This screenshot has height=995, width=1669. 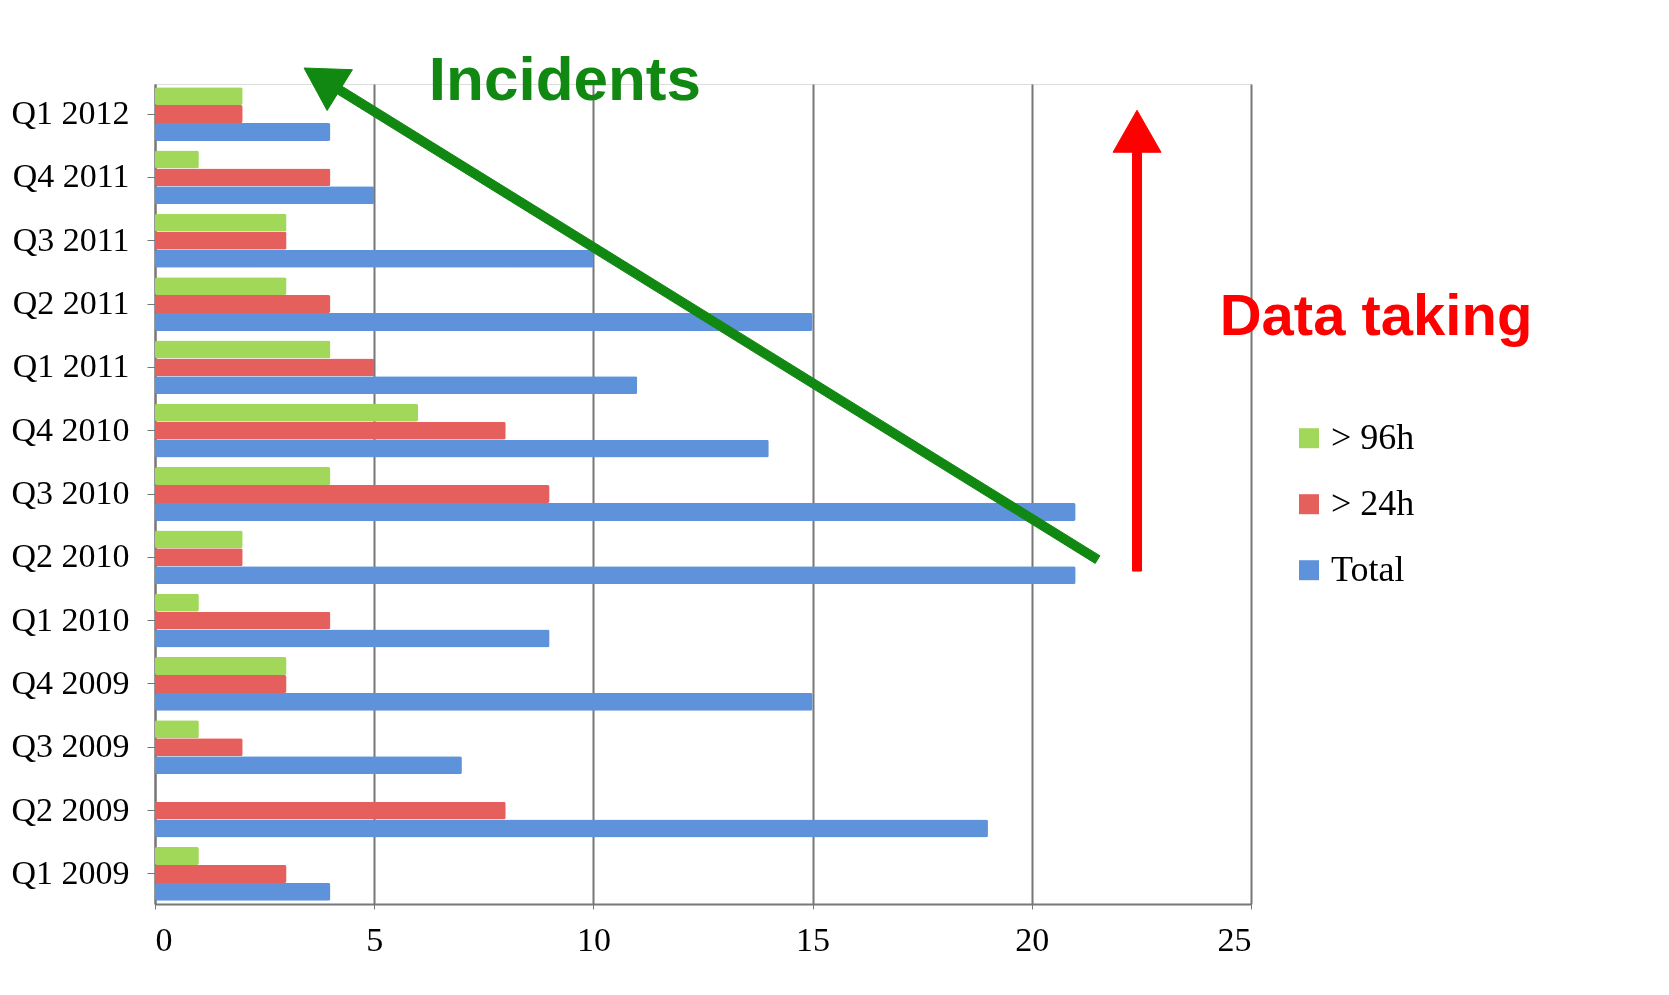 What do you see at coordinates (375, 939) in the screenshot?
I see `x-tick-label: 5` at bounding box center [375, 939].